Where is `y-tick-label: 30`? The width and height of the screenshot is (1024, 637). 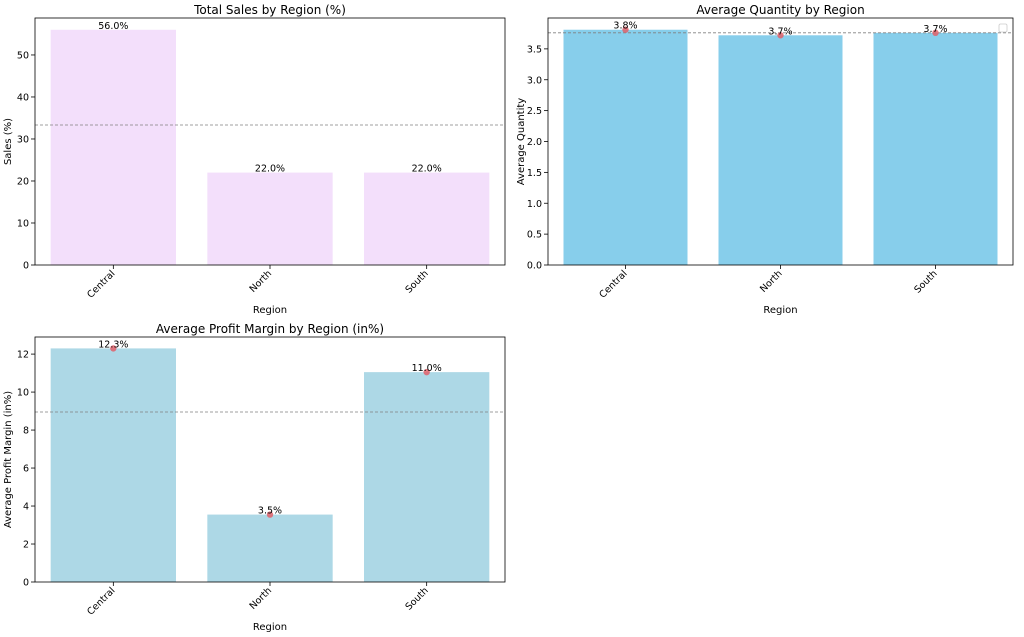 y-tick-label: 30 is located at coordinates (23, 139).